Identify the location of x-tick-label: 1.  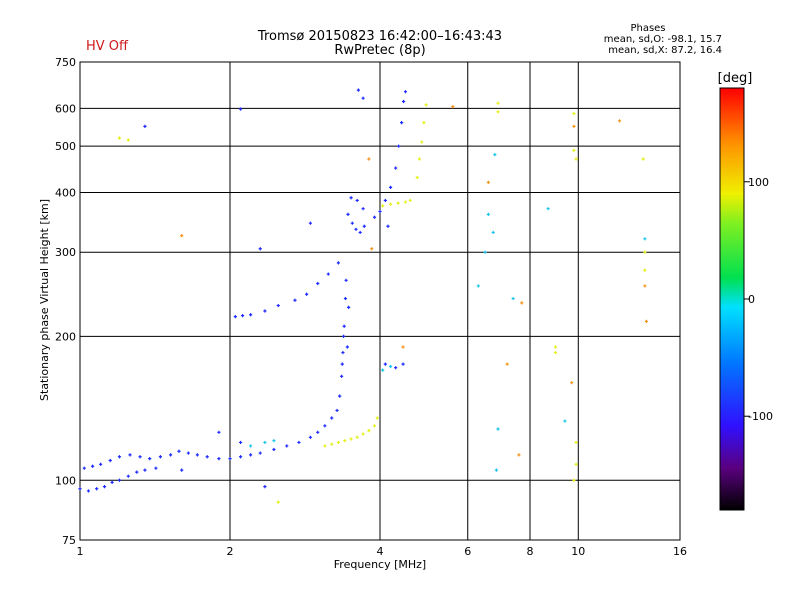
(80, 551).